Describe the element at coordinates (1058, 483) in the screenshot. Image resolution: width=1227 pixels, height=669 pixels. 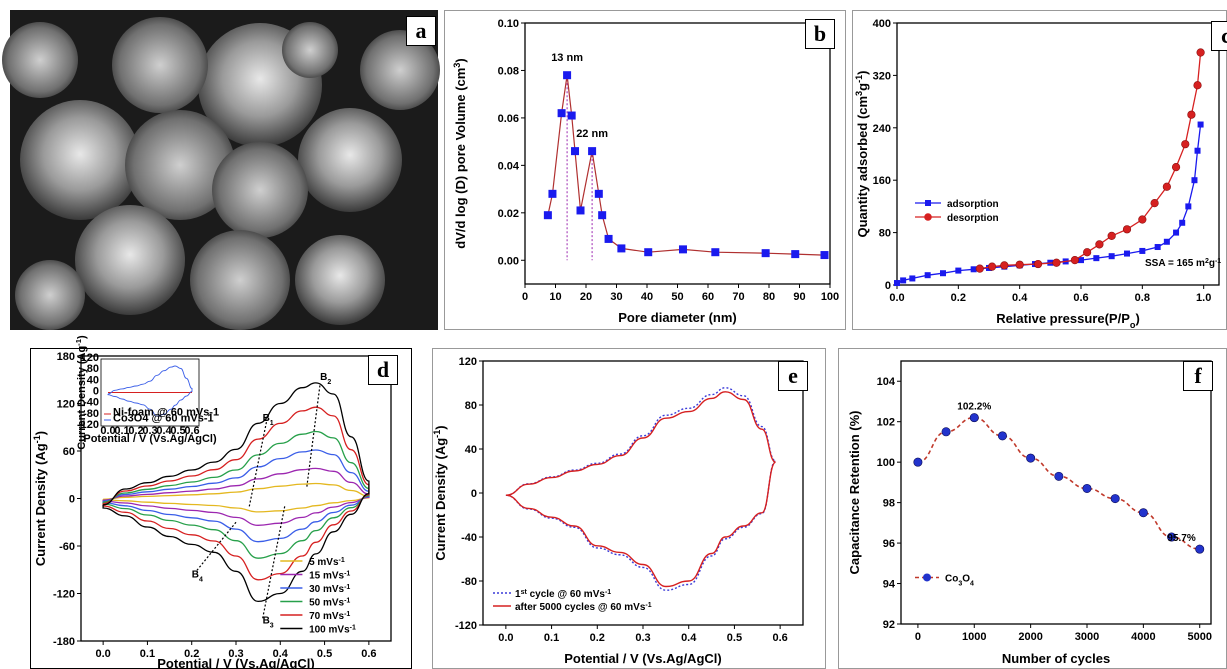
I see `f-series-line` at that location.